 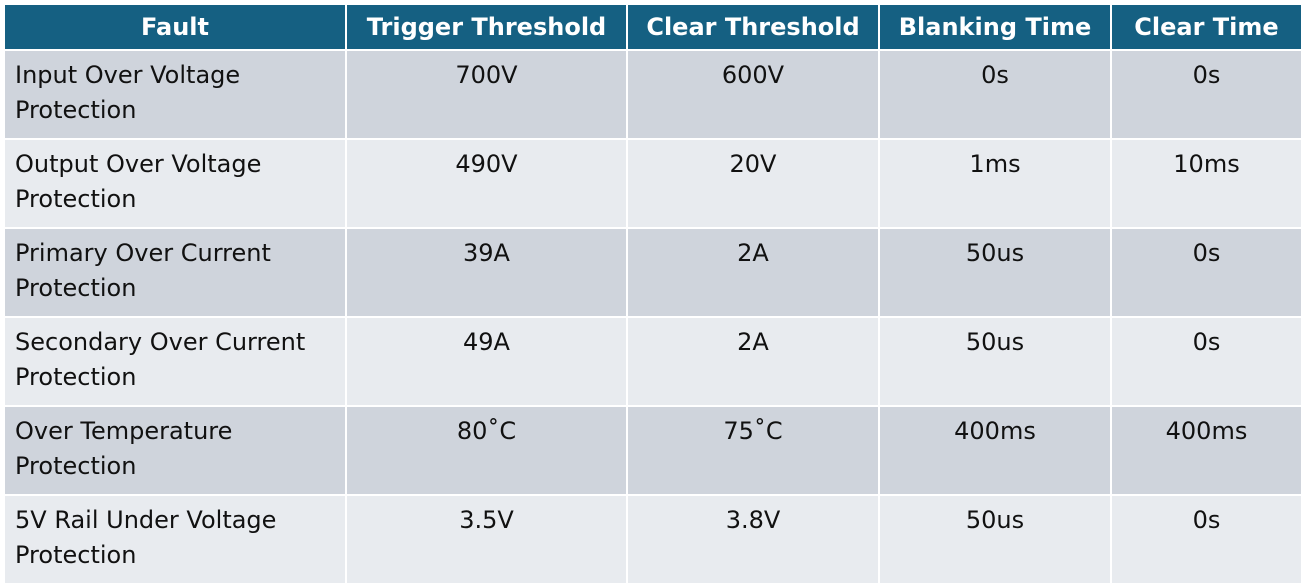 What do you see at coordinates (753, 539) in the screenshot?
I see `cell-clear-threshold: 3.8V` at bounding box center [753, 539].